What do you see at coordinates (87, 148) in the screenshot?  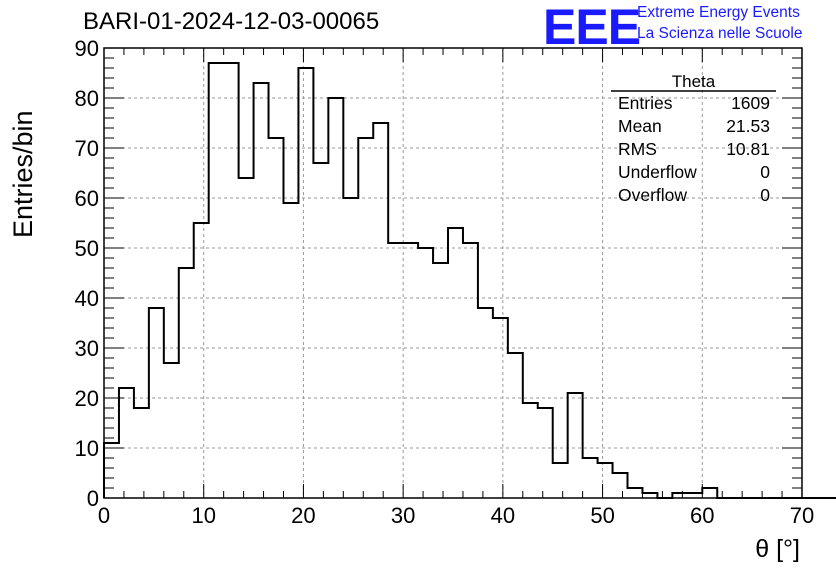 I see `y-tick-label: 70` at bounding box center [87, 148].